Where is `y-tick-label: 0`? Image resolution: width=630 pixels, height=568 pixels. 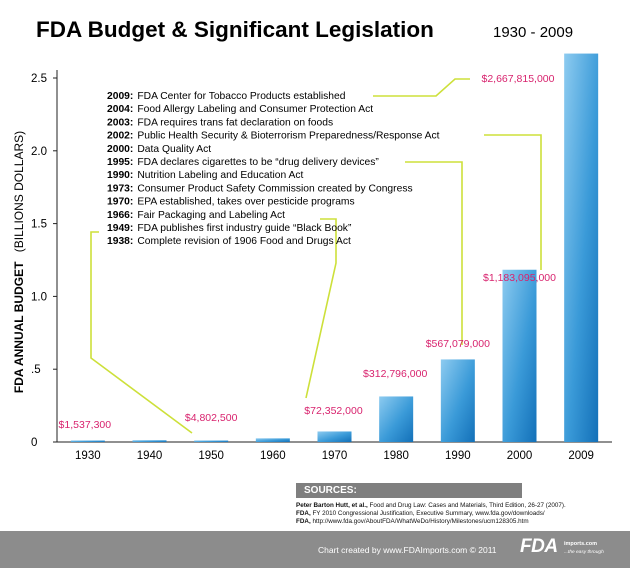 y-tick-label: 0 is located at coordinates (34, 443).